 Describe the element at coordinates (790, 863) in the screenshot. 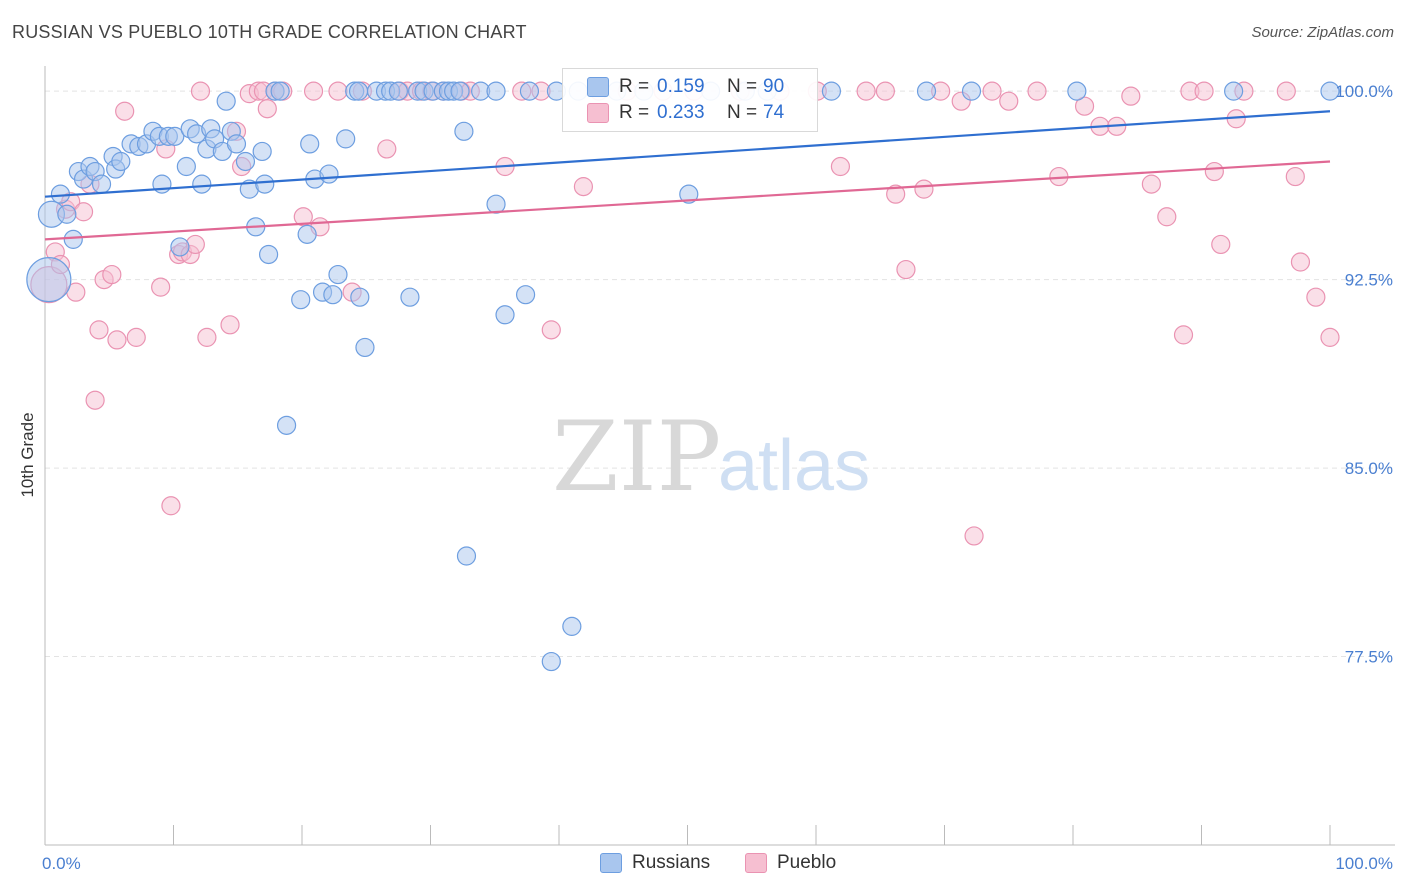

I see `legend-item-pueblo: Pueblo` at that location.